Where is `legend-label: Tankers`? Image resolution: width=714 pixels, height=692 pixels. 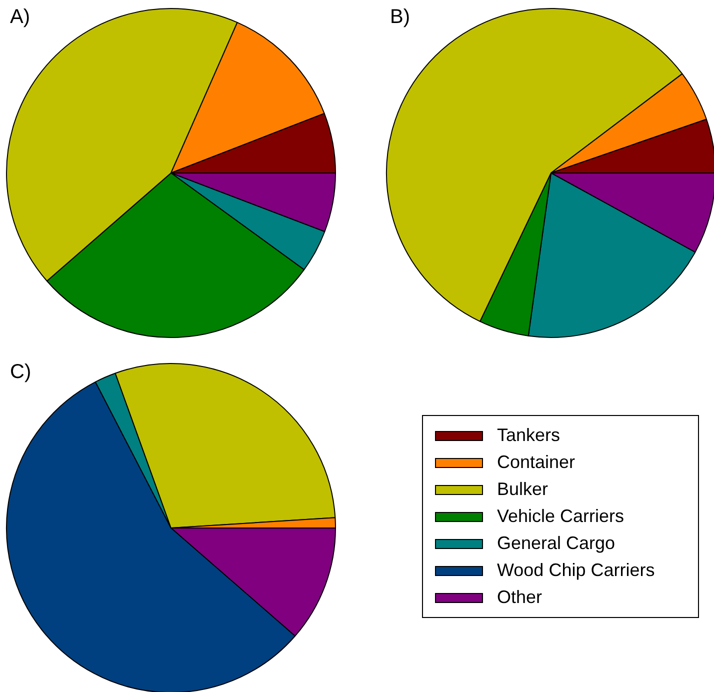
legend-label: Tankers is located at coordinates (528, 435).